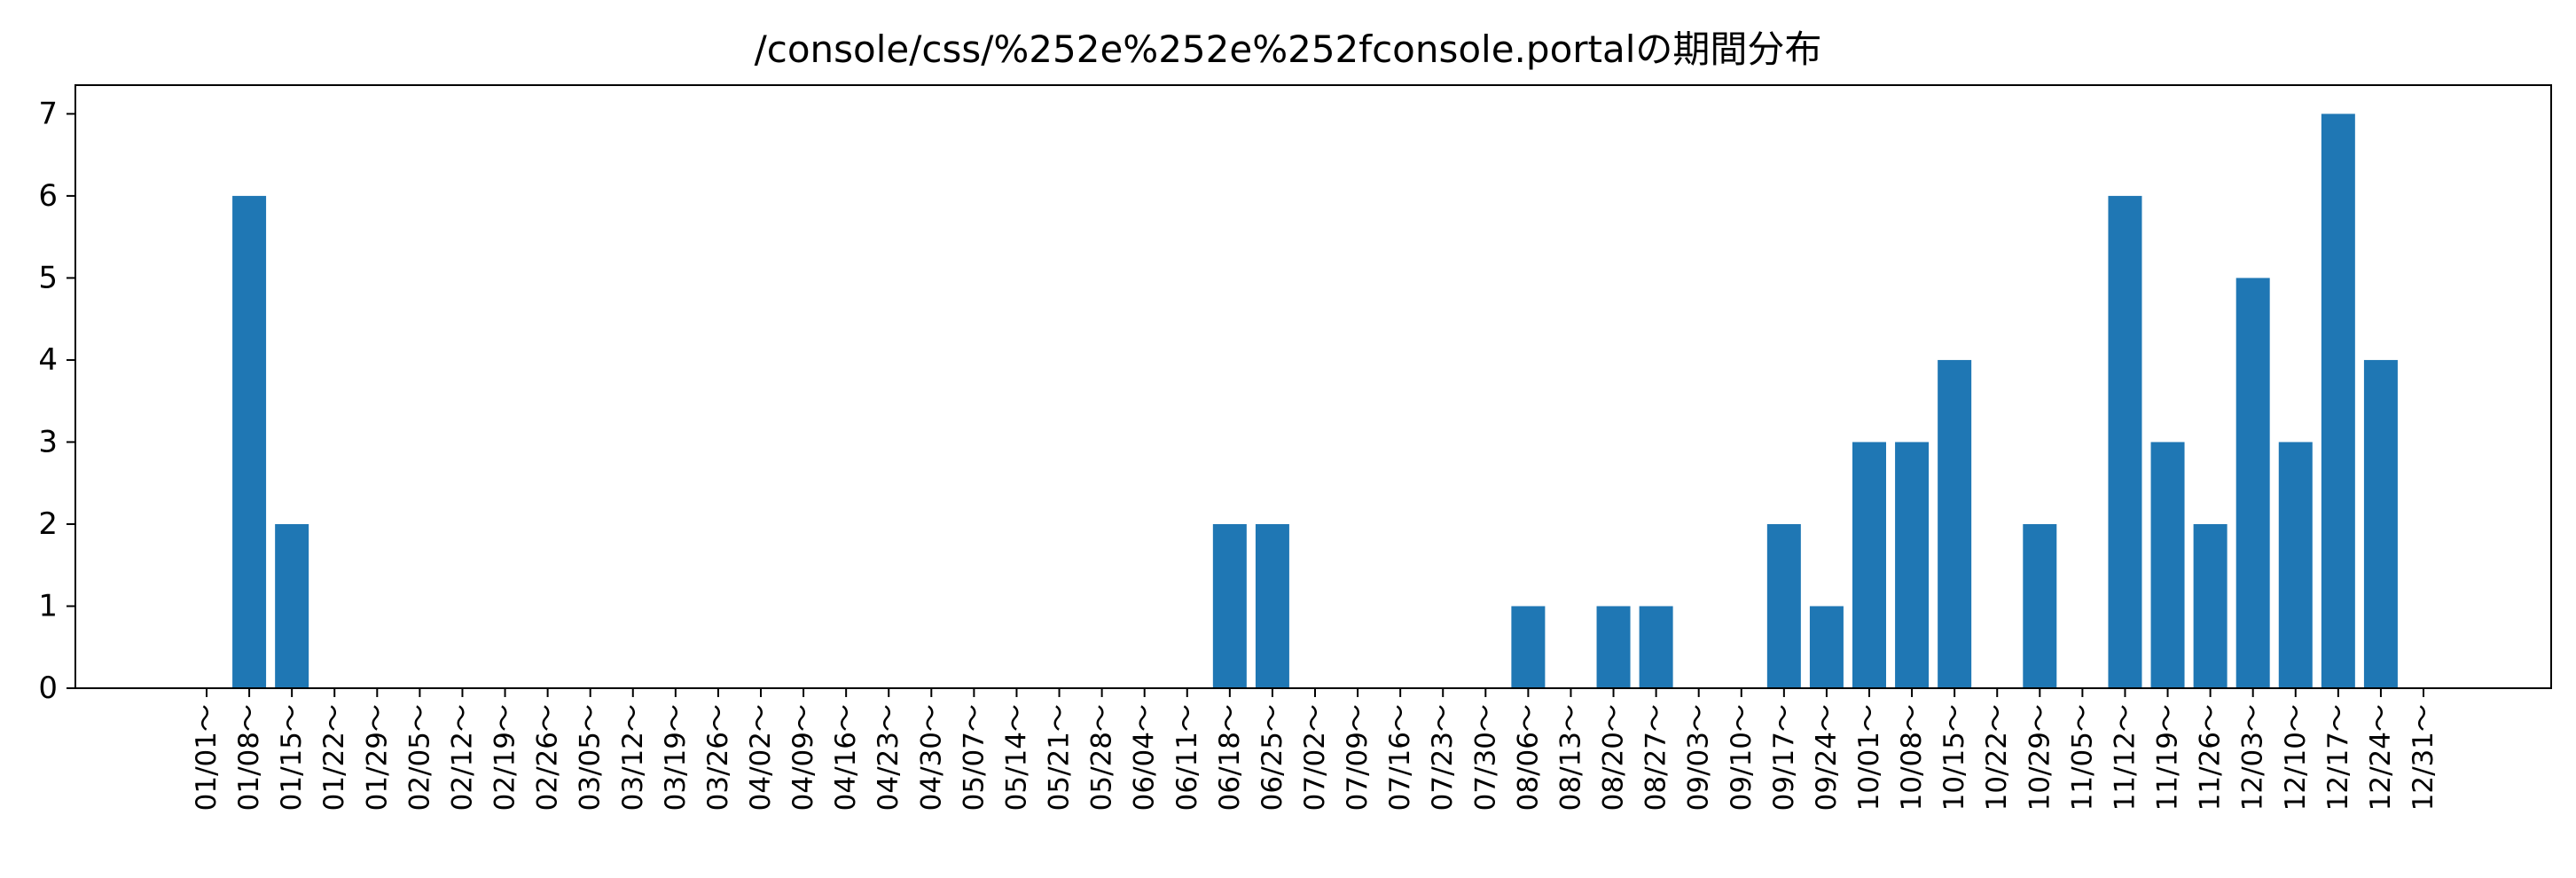  Describe the element at coordinates (1443, 758) in the screenshot. I see `x-tick-label-29: 07/23～` at that location.